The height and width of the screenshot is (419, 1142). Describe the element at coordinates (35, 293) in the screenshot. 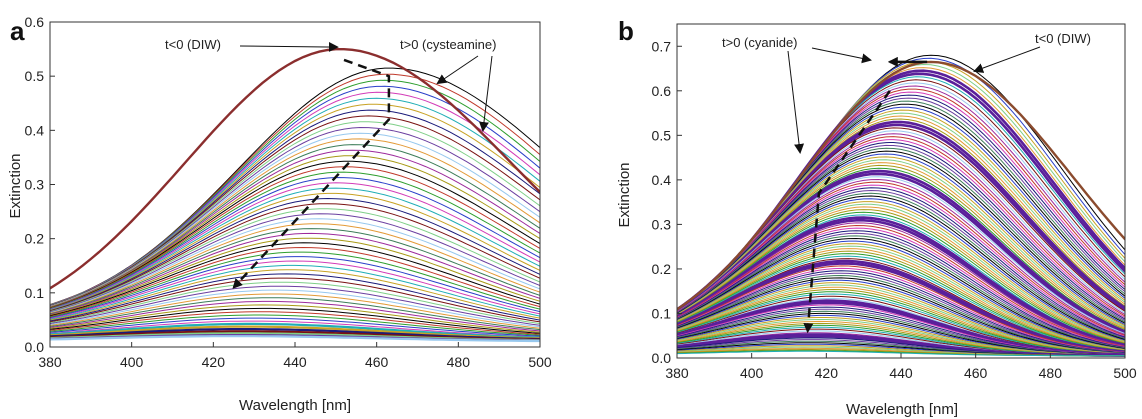

I see `panel-a-y-tick-label: 0.1` at that location.